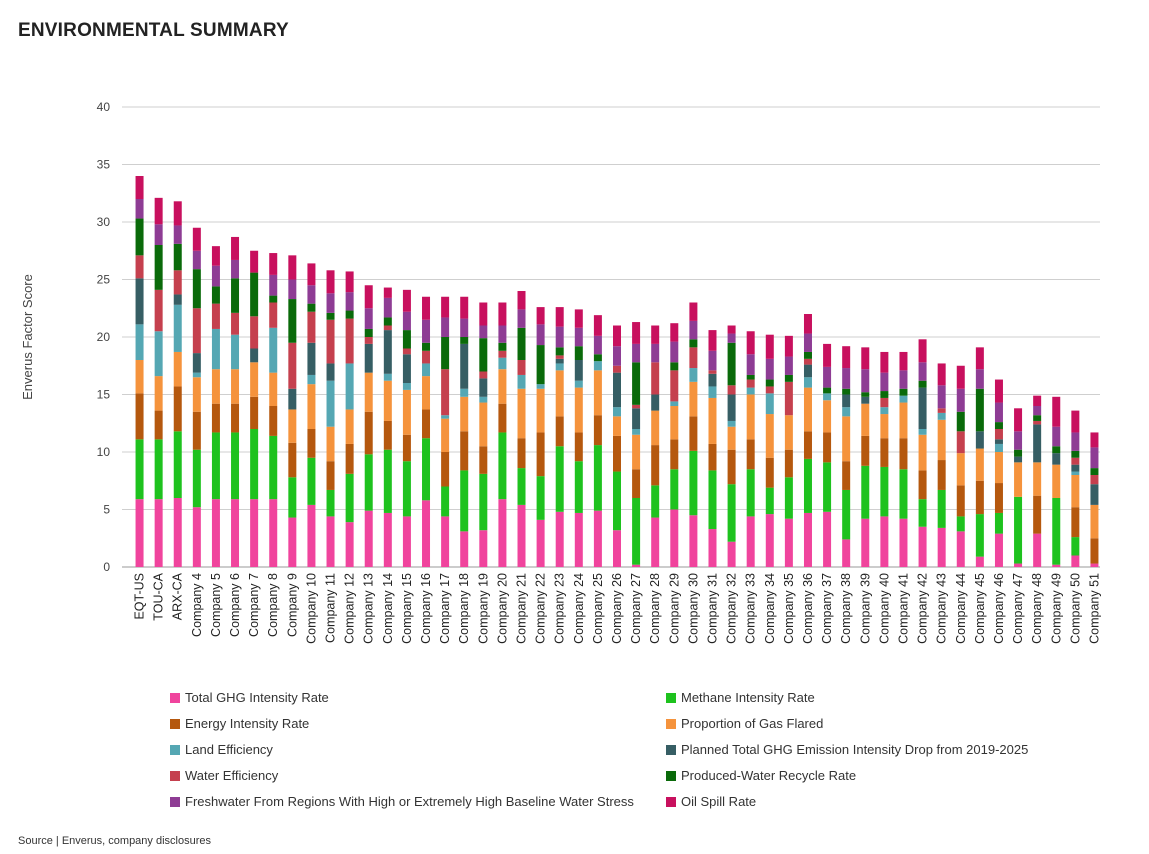 The height and width of the screenshot is (854, 1149). What do you see at coordinates (1018, 608) in the screenshot?
I see `x-tick-label: Company 47` at bounding box center [1018, 608].